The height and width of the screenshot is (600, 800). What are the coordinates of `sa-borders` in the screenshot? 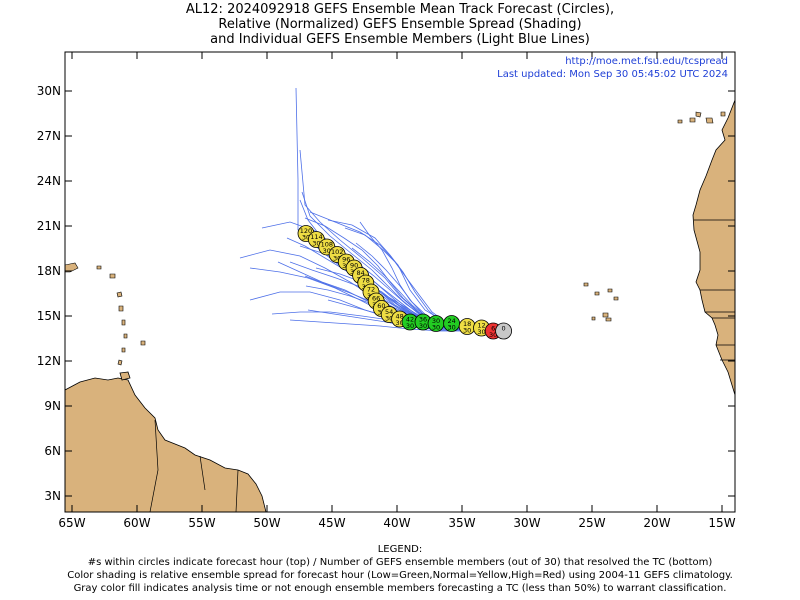 It's located at (194, 465).